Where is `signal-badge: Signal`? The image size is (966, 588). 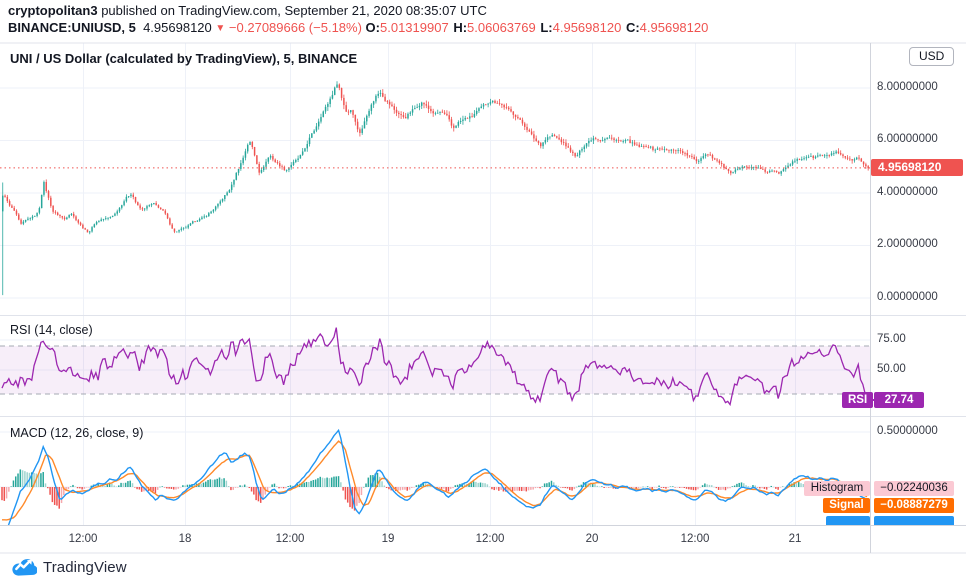 signal-badge: Signal is located at coordinates (846, 505).